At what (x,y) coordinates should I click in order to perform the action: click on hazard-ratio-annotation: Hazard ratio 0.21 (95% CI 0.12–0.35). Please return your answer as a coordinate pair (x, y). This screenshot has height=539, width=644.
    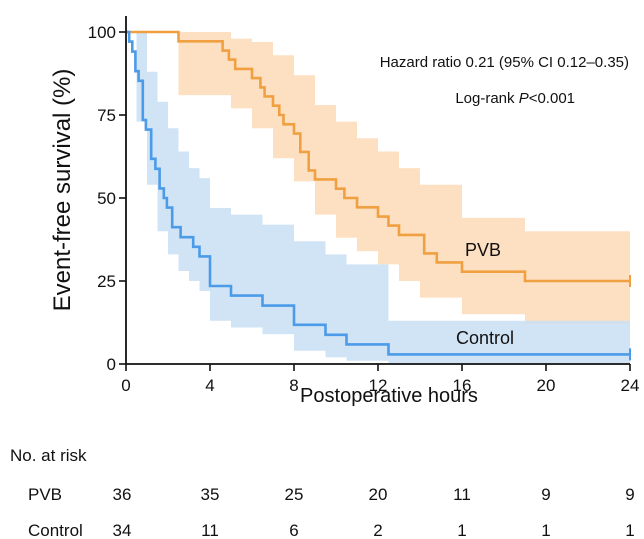
    Looking at the image, I should click on (504, 62).